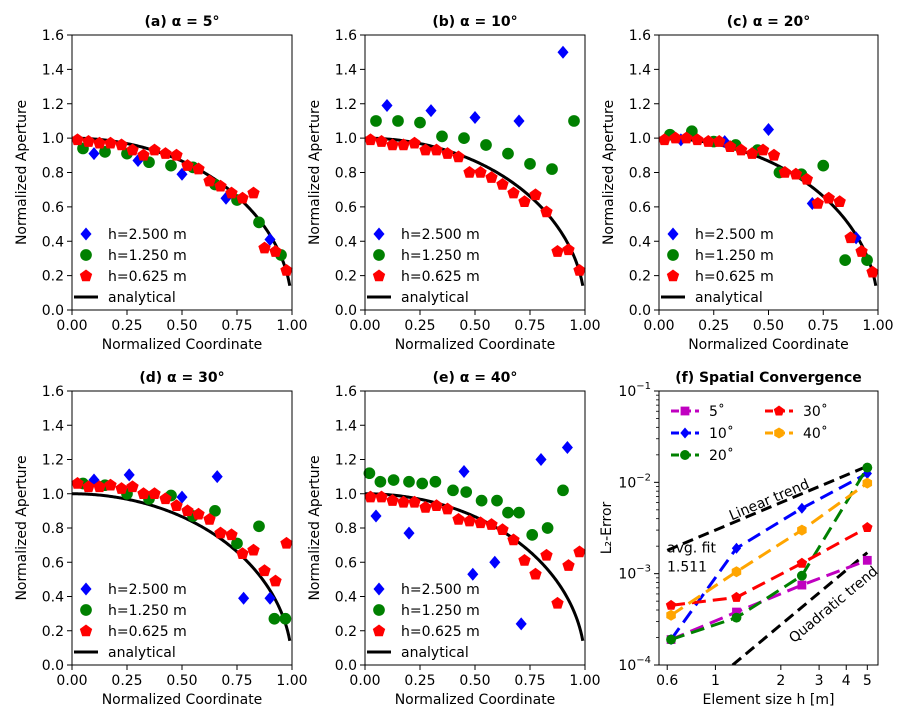 The image size is (904, 723). What do you see at coordinates (181, 378) in the screenshot?
I see `panel-title: (d) α = 30°` at bounding box center [181, 378].